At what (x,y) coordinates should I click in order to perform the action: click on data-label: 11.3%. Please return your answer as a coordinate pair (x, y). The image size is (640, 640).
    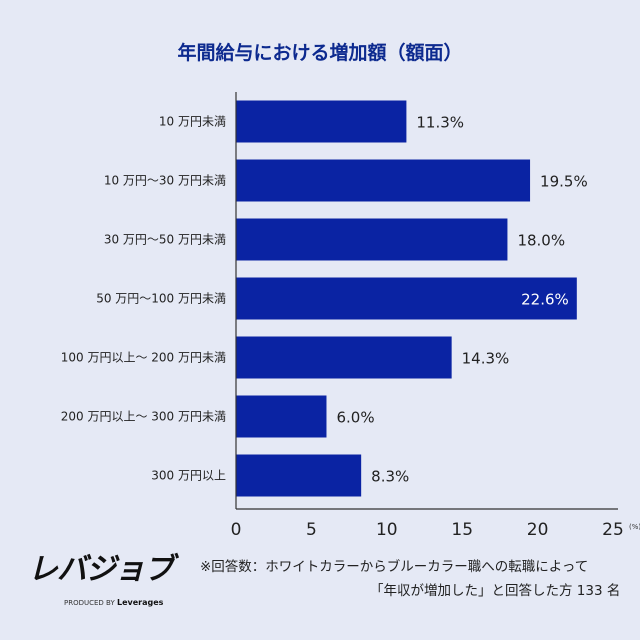
    Looking at the image, I should click on (440, 123).